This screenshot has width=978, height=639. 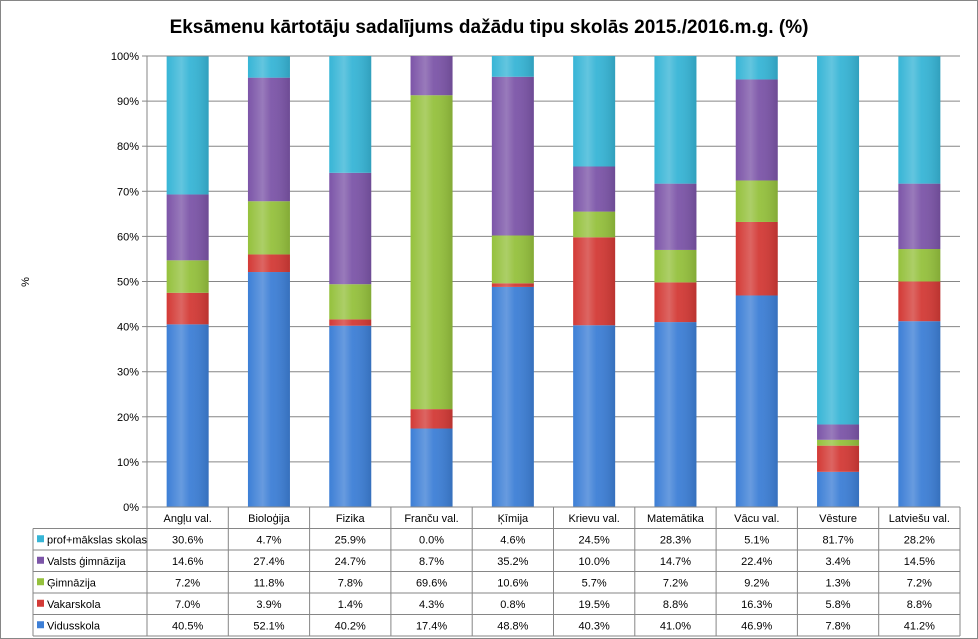 What do you see at coordinates (919, 540) in the screenshot?
I see `table-cell-value: 28.2%` at bounding box center [919, 540].